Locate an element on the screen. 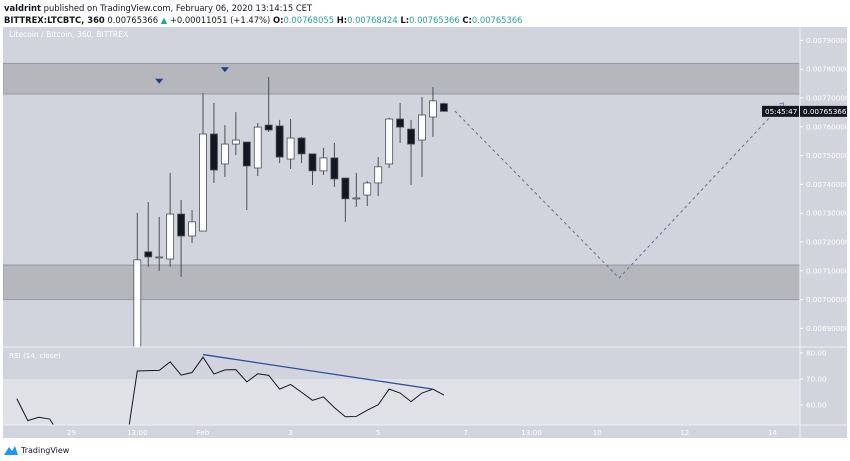  rsi-band is located at coordinates (401, 402).